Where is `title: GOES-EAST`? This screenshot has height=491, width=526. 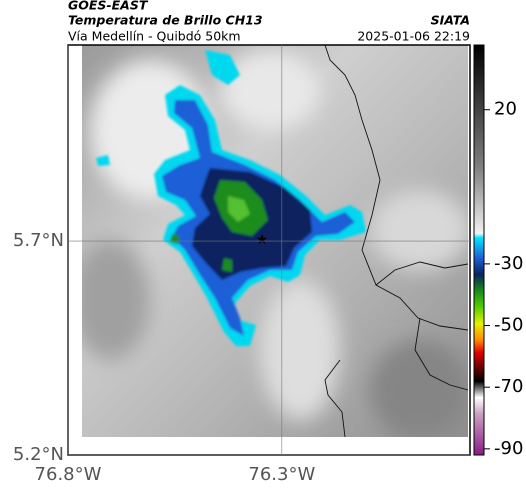 title: GOES-EAST is located at coordinates (108, 6).